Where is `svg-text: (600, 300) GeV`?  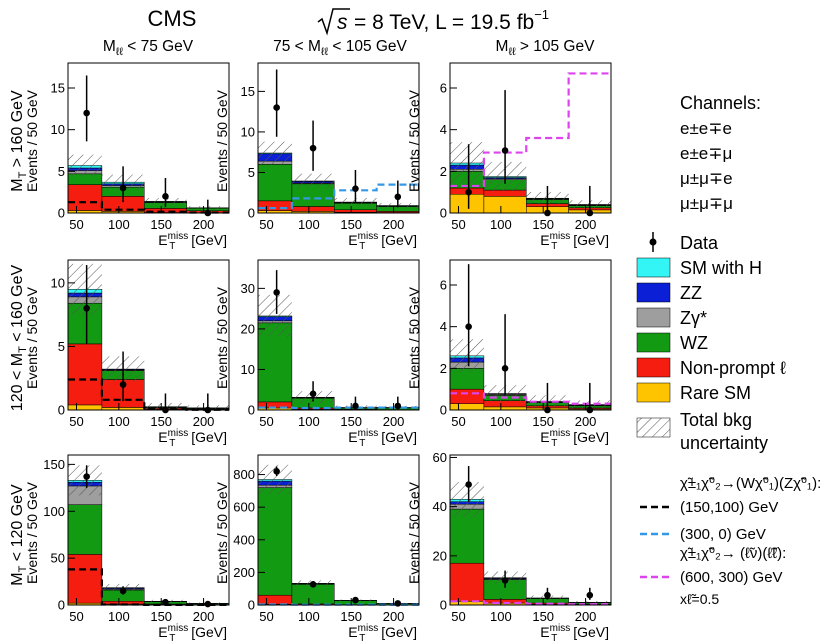 svg-text: (600, 300) GeV is located at coordinates (731, 577).